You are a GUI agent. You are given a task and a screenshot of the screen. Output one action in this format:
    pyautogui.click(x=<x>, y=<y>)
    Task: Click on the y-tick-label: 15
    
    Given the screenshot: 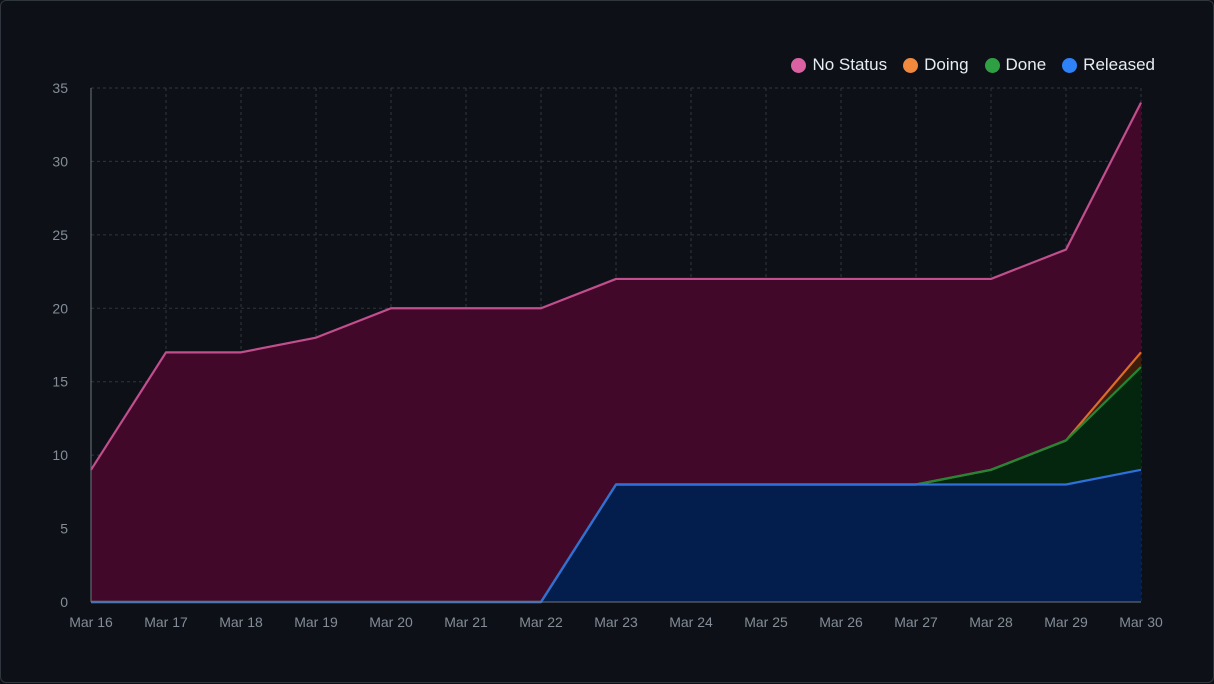 What is the action you would take?
    pyautogui.click(x=60, y=382)
    